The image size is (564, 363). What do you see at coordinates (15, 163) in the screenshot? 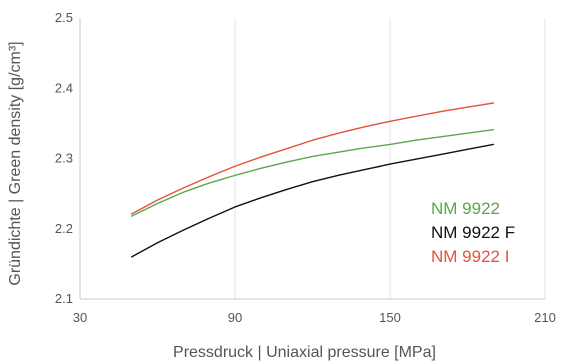
I see `y-axis-title: Gründichte | Green density [g/cm³]` at bounding box center [15, 163].